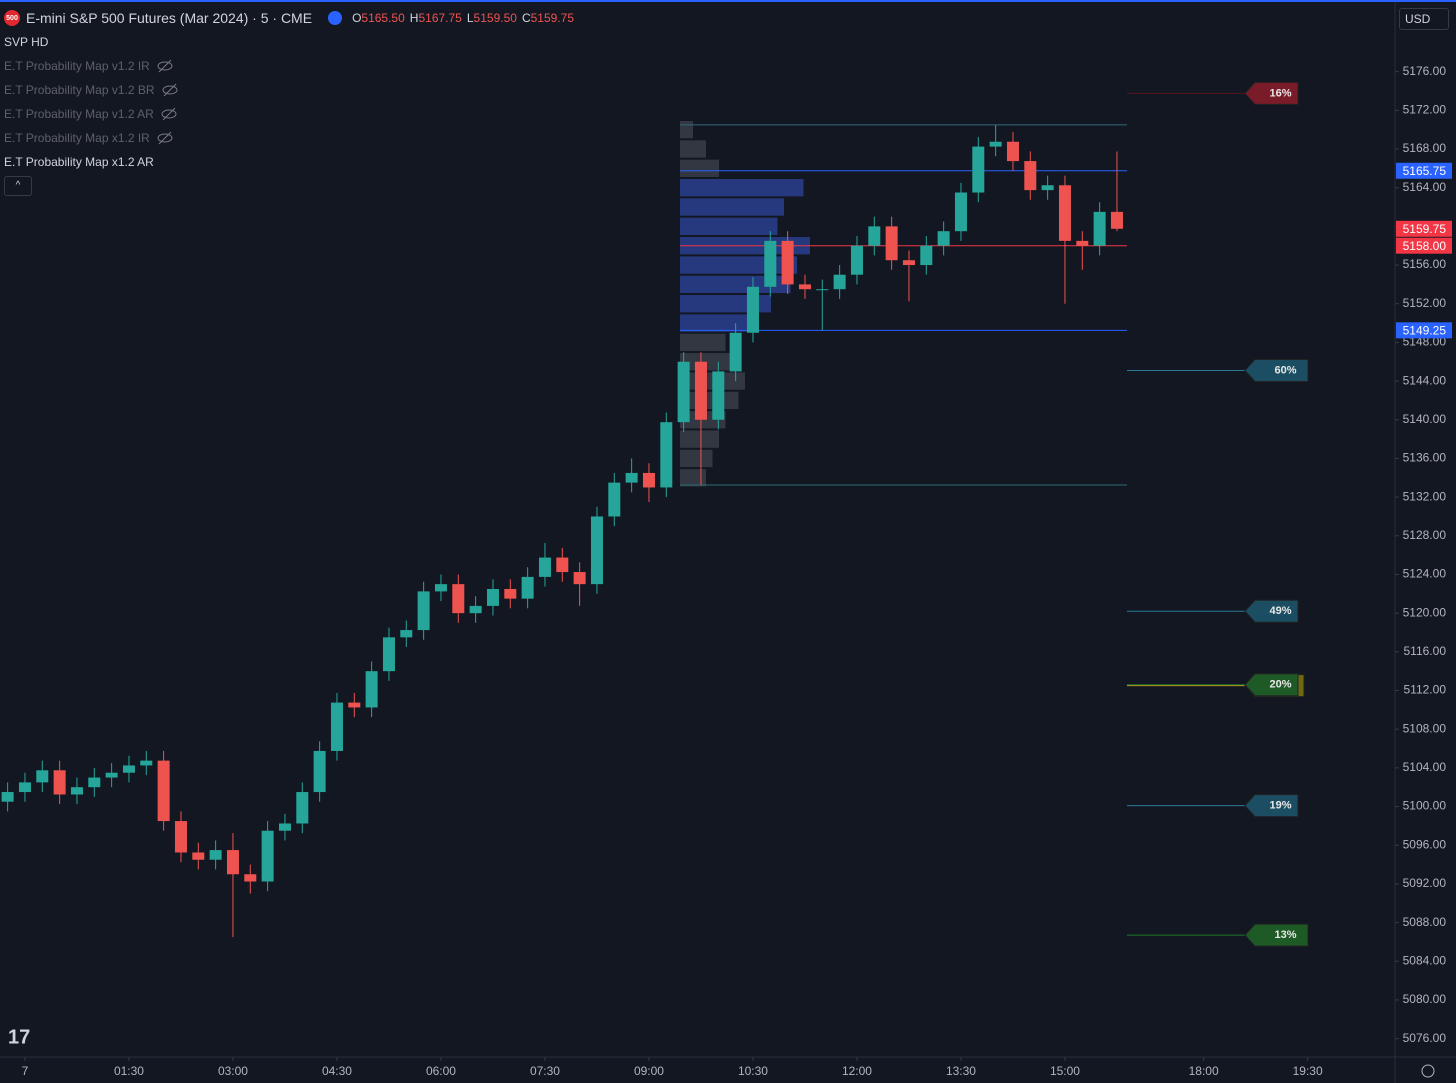  I want to click on symbol-badge: 500, so click(12, 18).